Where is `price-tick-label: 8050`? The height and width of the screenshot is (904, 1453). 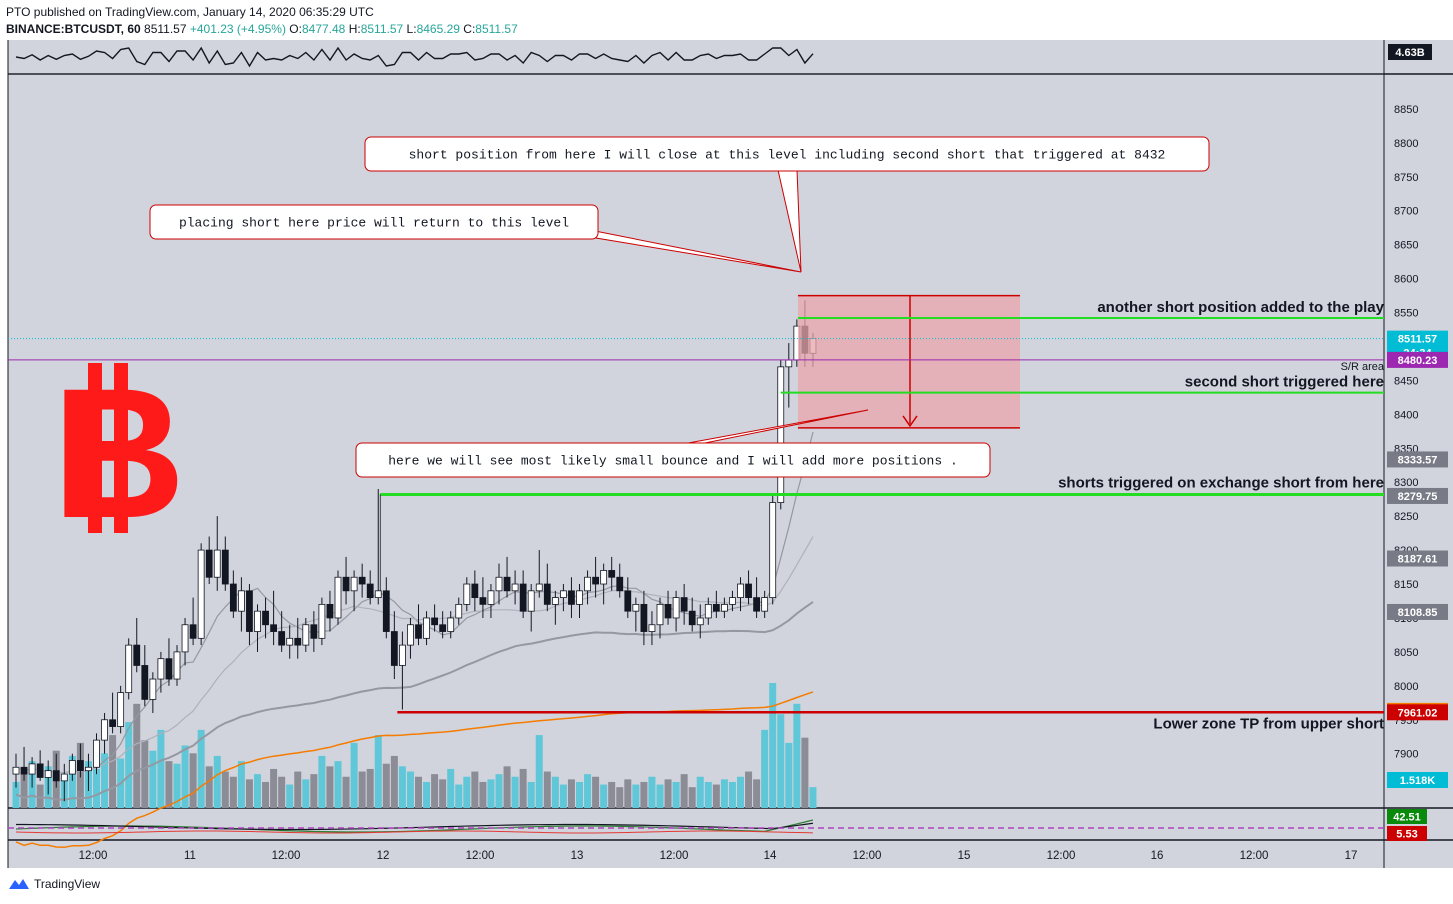 price-tick-label: 8050 is located at coordinates (1406, 653).